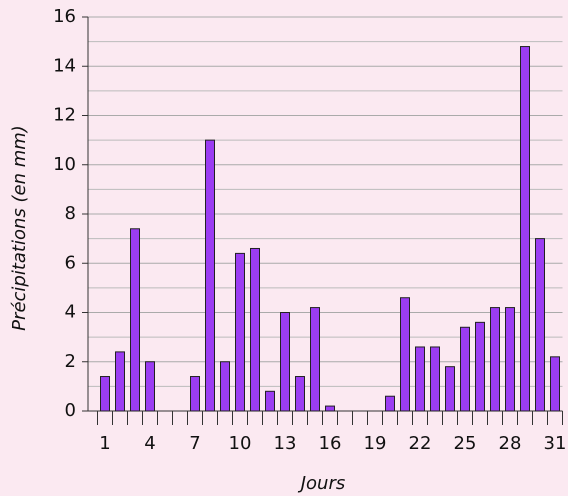 The height and width of the screenshot is (496, 568). I want to click on y-axis-title: Précipitations (en mm), so click(19, 228).